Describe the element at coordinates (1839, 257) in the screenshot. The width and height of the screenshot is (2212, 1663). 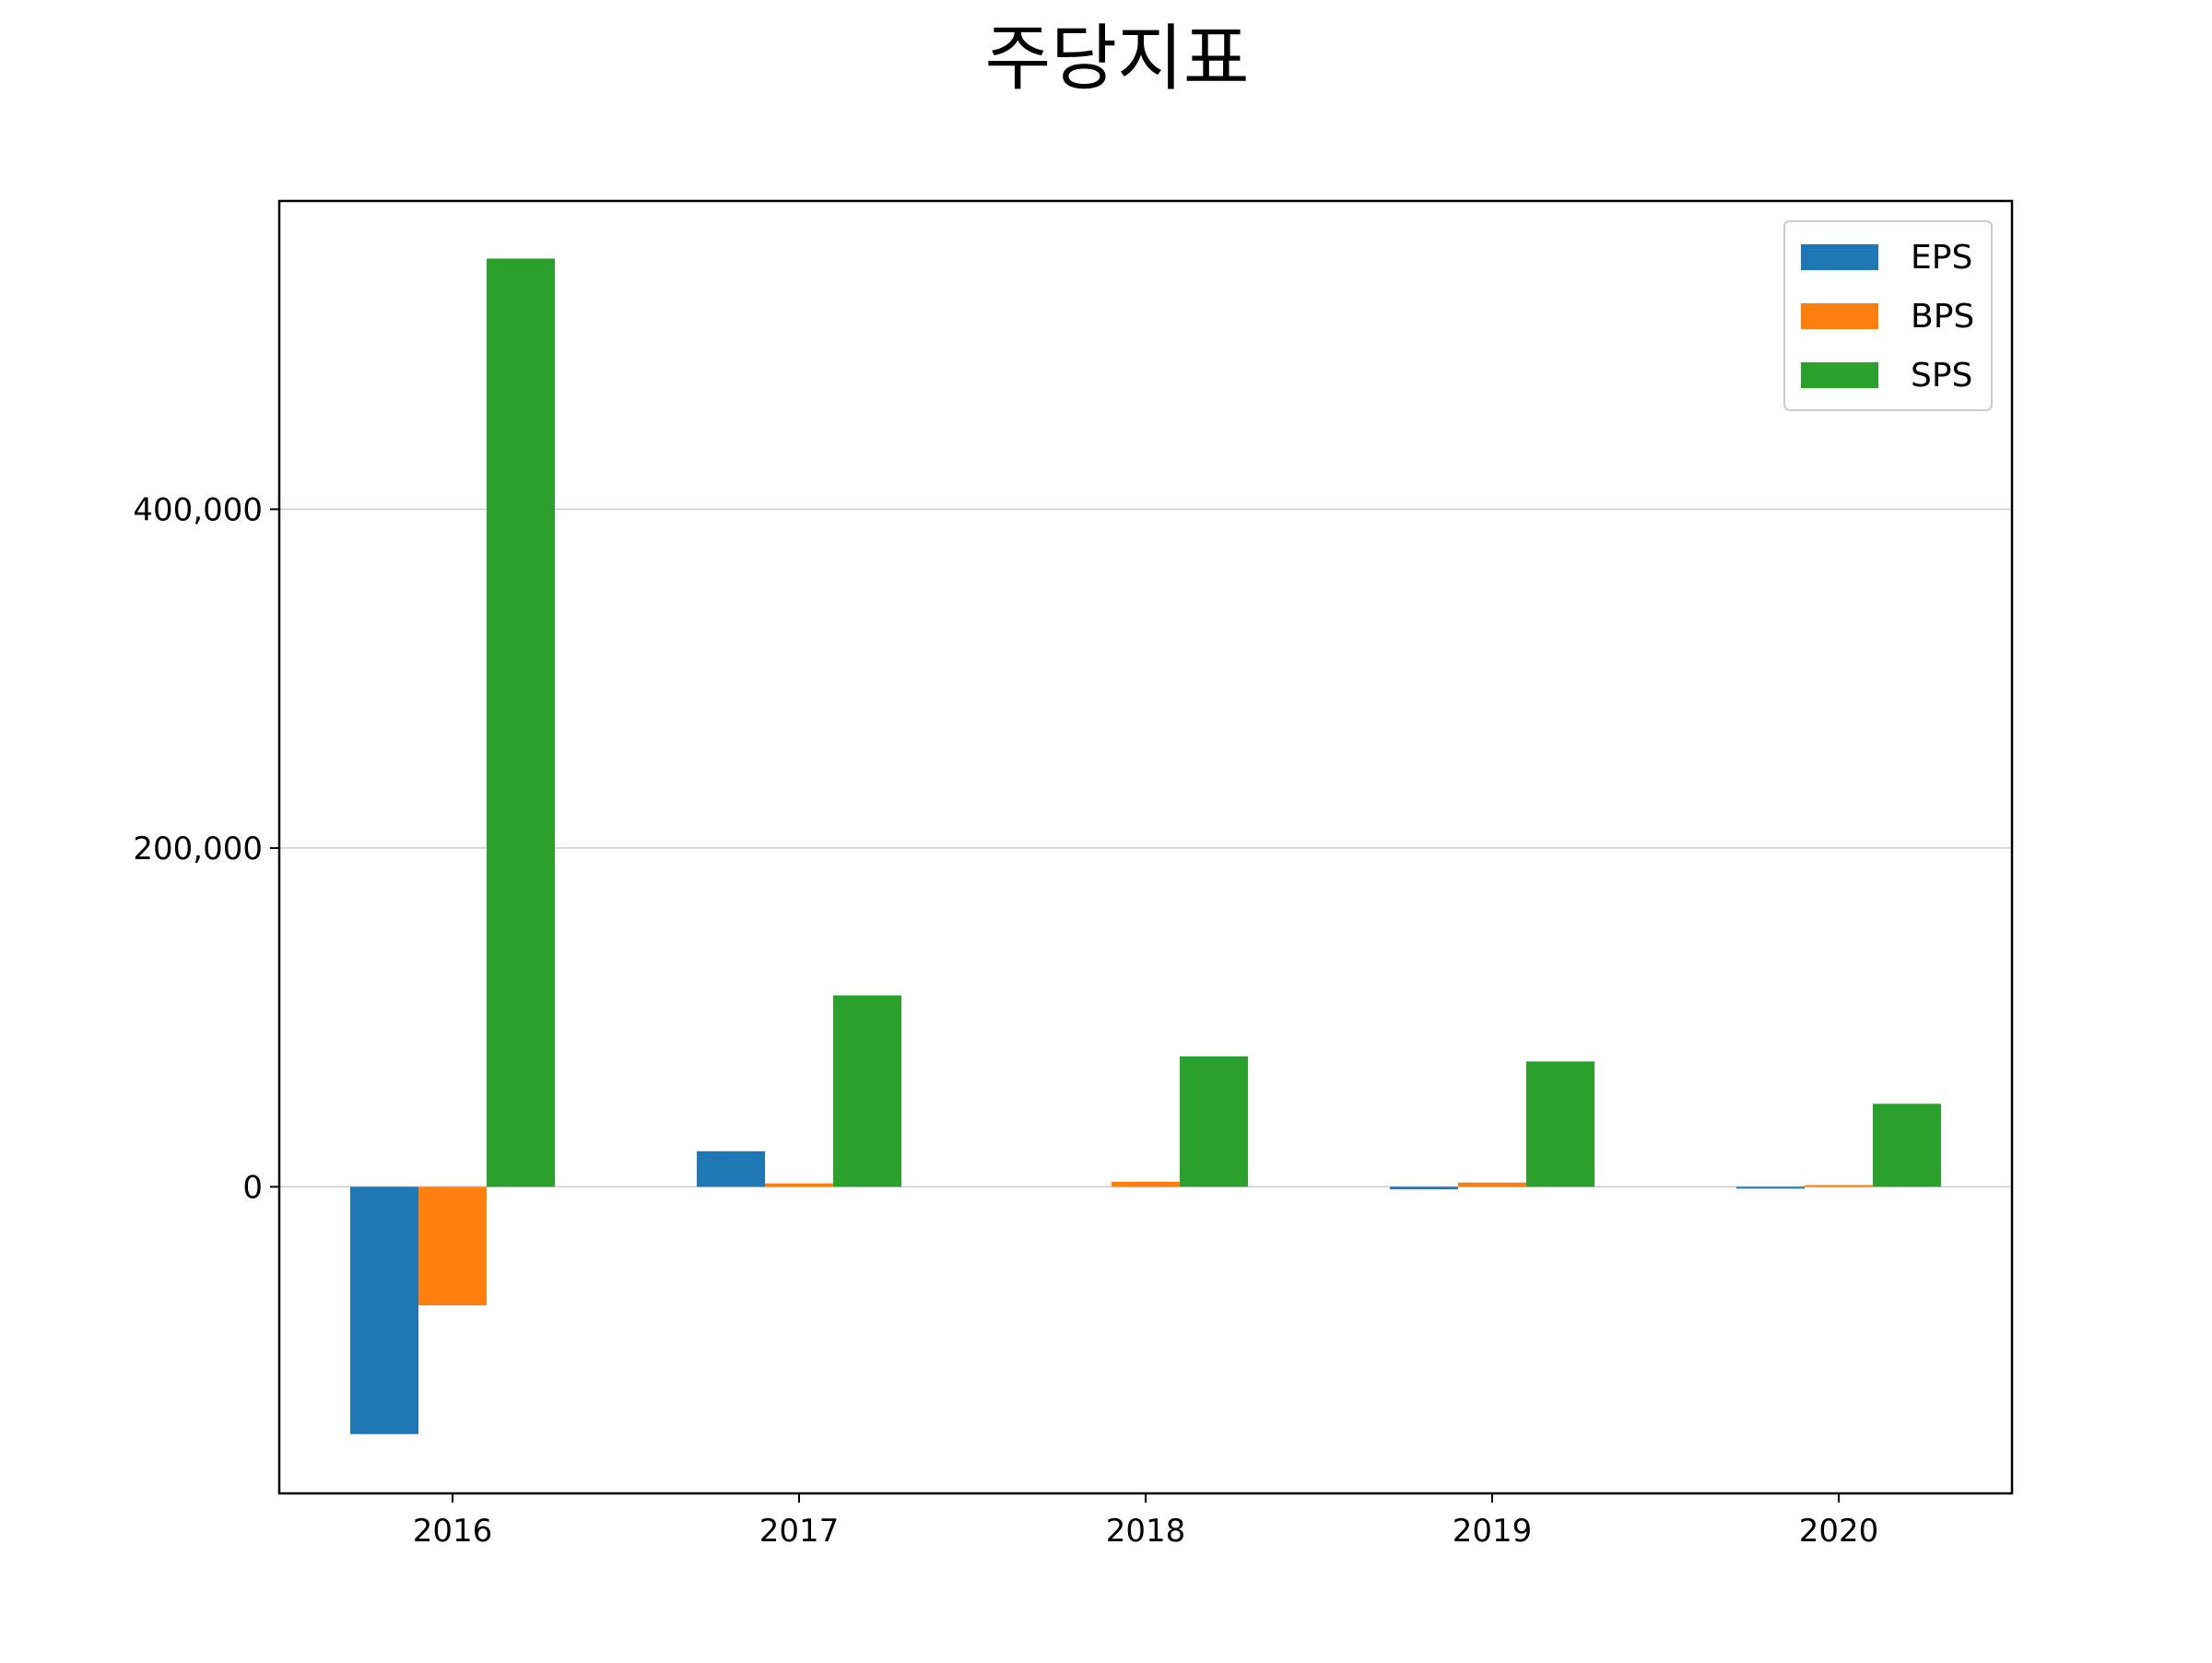
I see `legend-swatch-eps` at that location.